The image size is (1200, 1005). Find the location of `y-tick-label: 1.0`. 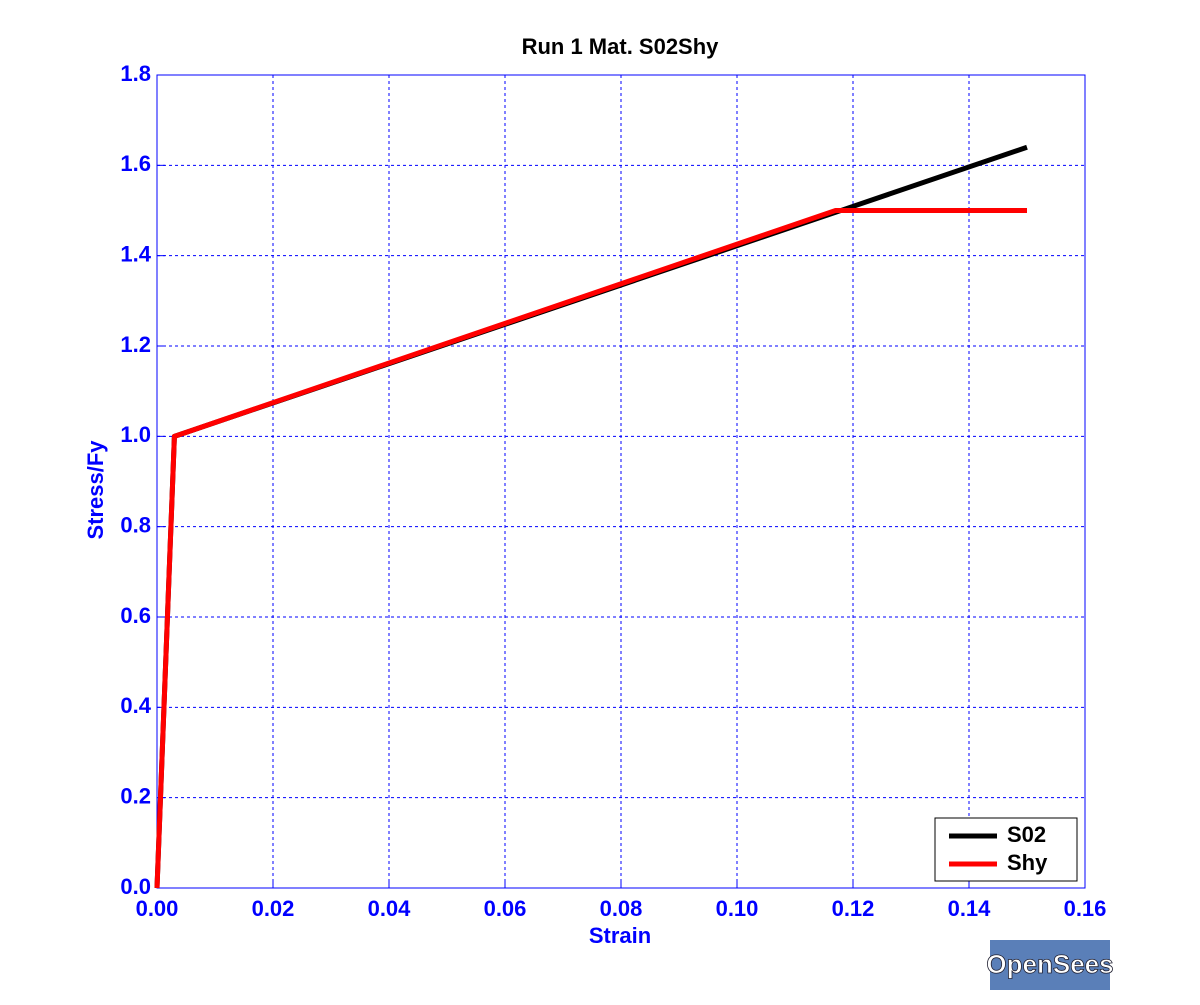

y-tick-label: 1.0 is located at coordinates (135, 434).